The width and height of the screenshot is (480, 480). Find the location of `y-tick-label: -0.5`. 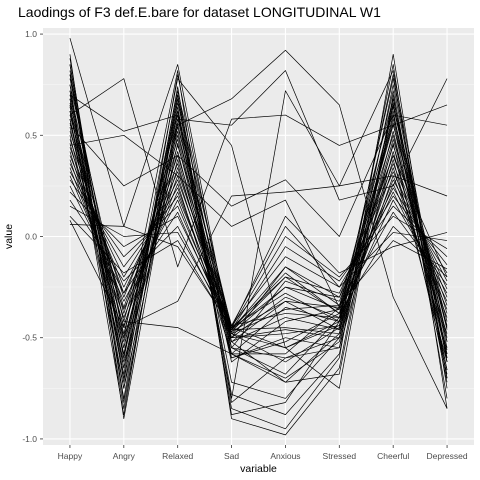

y-tick-label: -0.5 is located at coordinates (29, 338).